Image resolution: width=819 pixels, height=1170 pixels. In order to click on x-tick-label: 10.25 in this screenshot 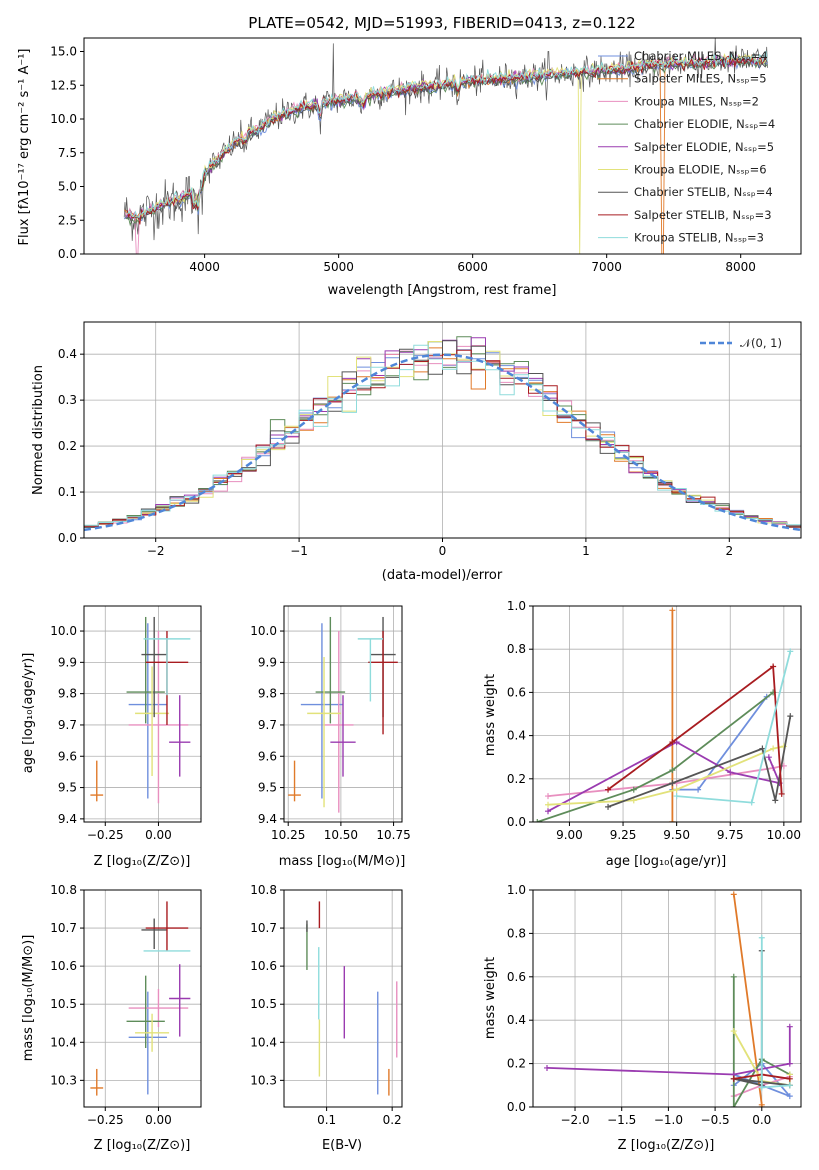, I will do `click(288, 835)`.